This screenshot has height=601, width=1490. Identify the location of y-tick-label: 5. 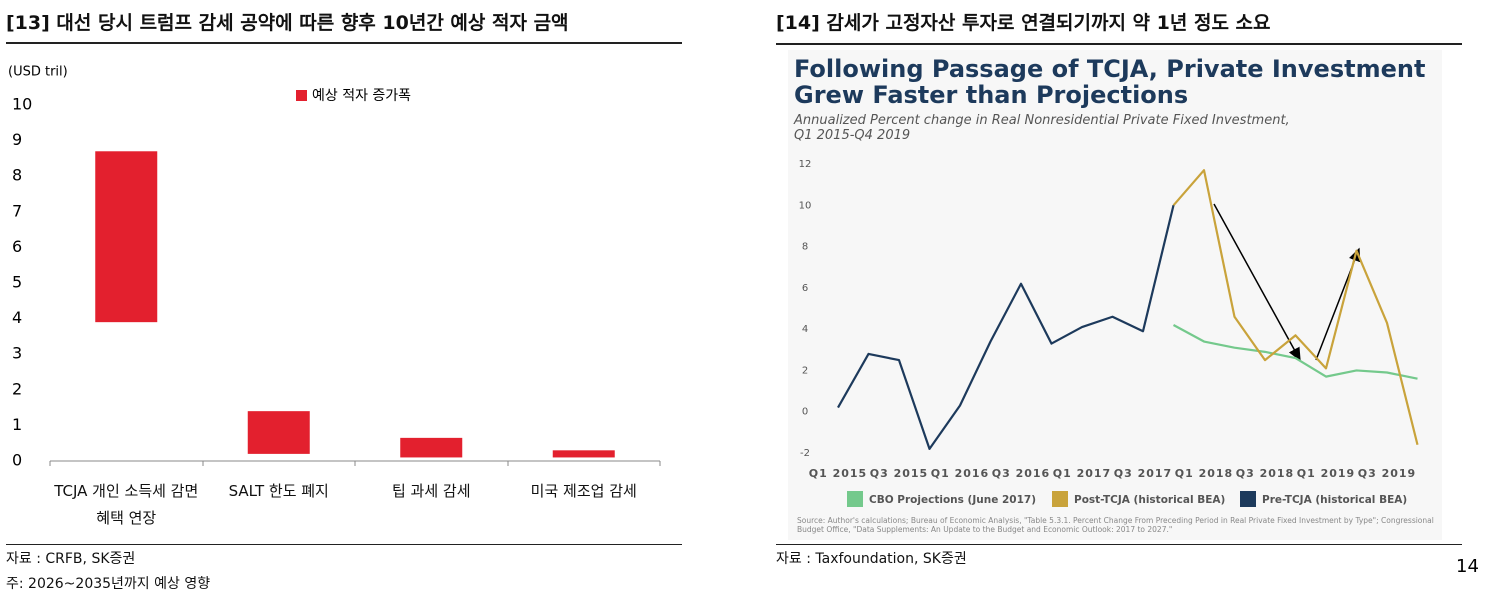
(17, 282).